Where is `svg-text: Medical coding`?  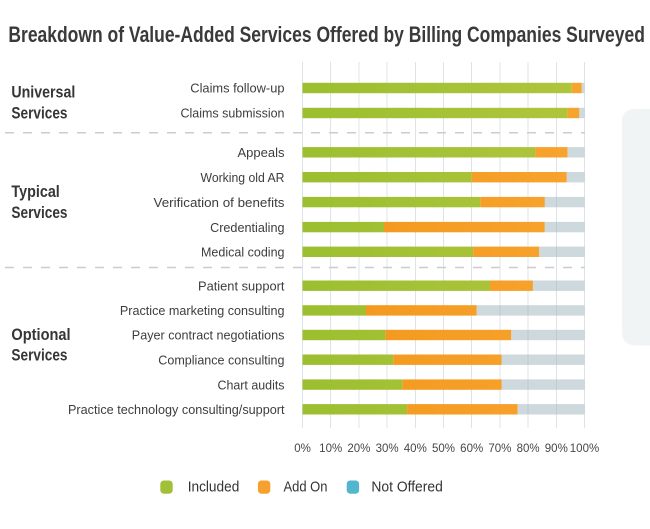 svg-text: Medical coding is located at coordinates (243, 252).